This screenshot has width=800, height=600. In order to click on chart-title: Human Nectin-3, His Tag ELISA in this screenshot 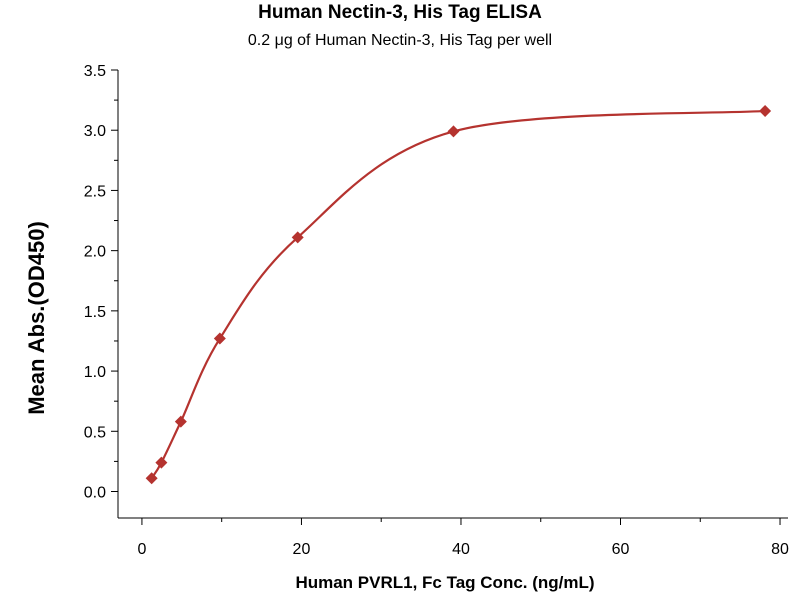, I will do `click(400, 12)`.